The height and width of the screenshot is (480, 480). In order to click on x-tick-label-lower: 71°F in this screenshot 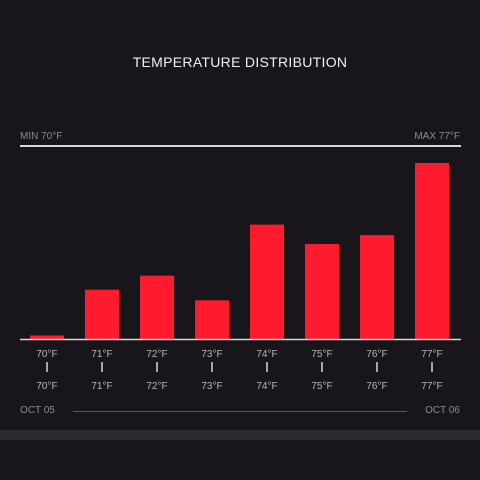, I will do `click(101, 386)`.